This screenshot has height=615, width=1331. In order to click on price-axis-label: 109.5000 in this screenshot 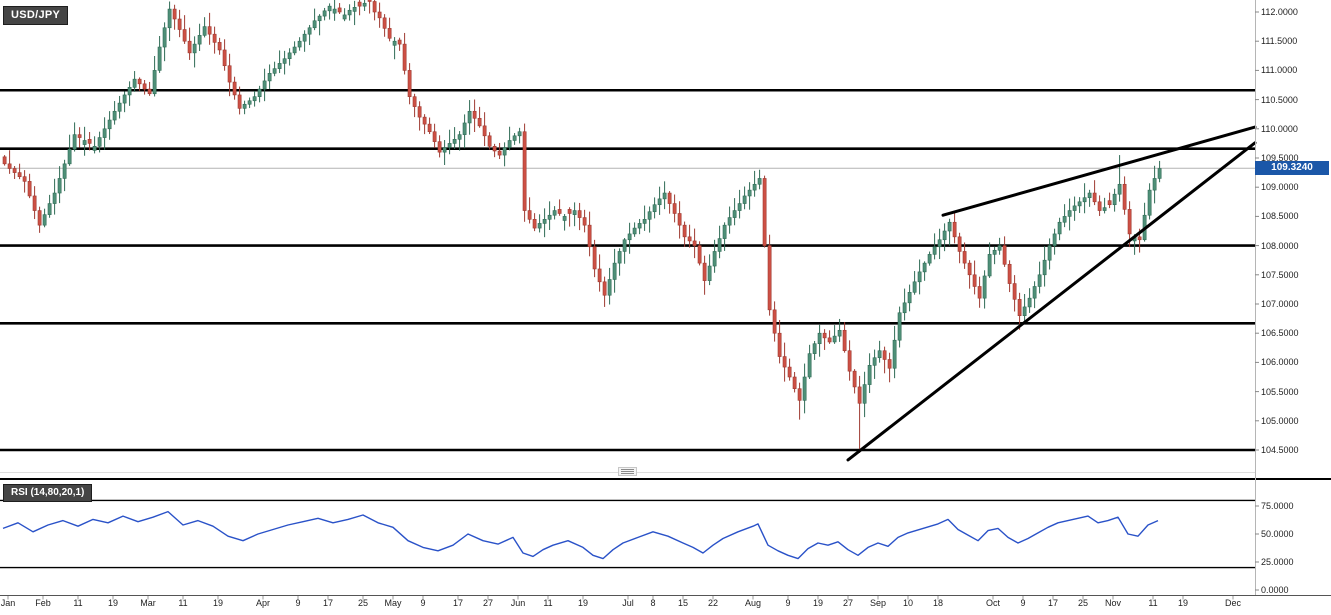, I will do `click(1280, 158)`.